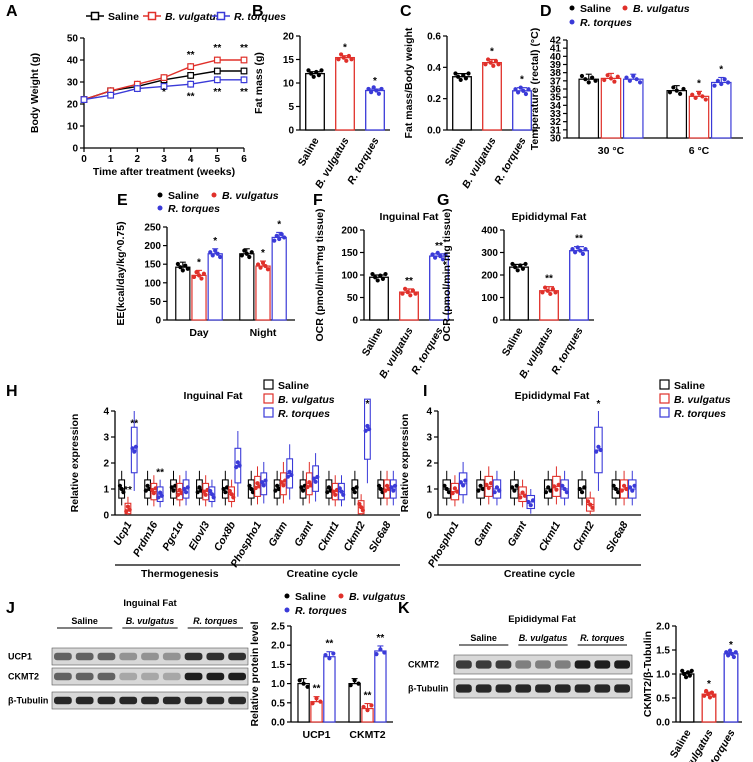 The image size is (753, 762). I want to click on significance-E: *, so click(199, 262).